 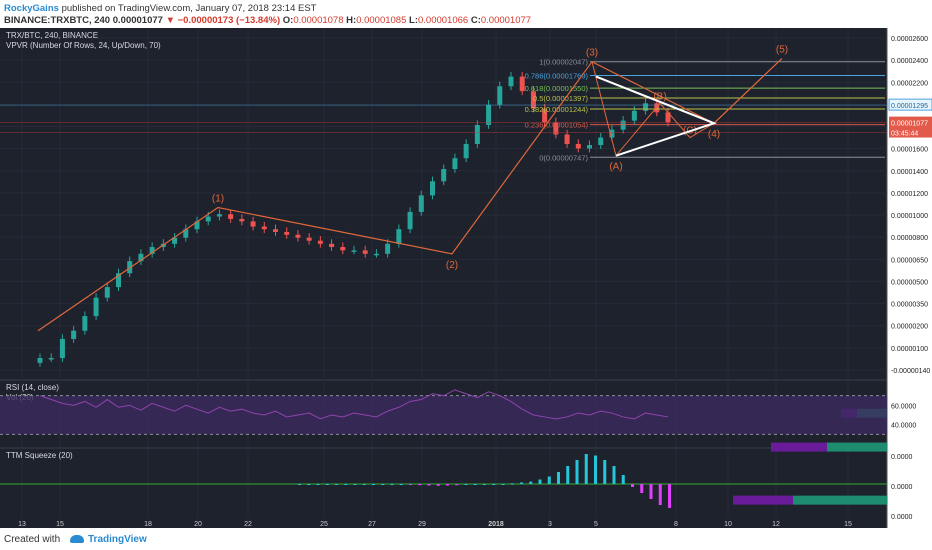 I want to click on time-tick-label: 13, so click(x=22, y=524).